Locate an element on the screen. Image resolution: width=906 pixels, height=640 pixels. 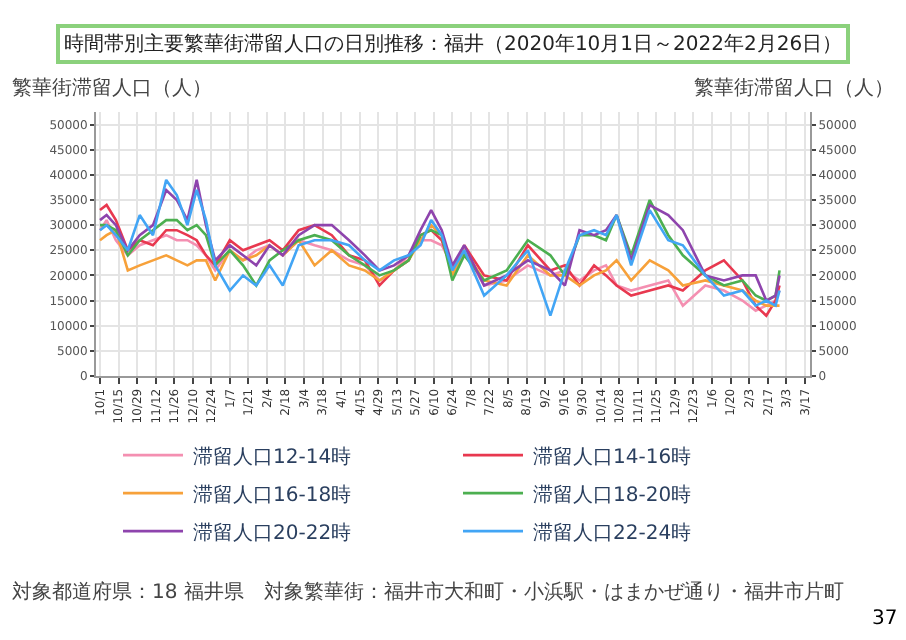
y-axis-title: 繁華街滞留人口（人） is located at coordinates (112, 88).